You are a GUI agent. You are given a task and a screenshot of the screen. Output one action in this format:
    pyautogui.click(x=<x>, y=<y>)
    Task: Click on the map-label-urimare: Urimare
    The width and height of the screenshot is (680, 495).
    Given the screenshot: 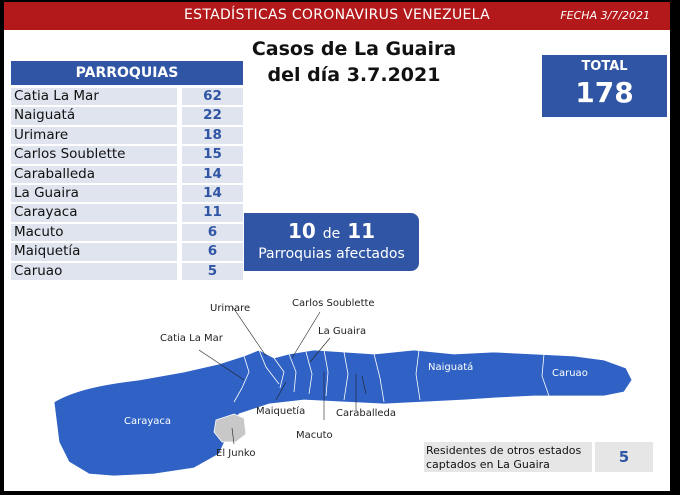 What is the action you would take?
    pyautogui.click(x=230, y=308)
    